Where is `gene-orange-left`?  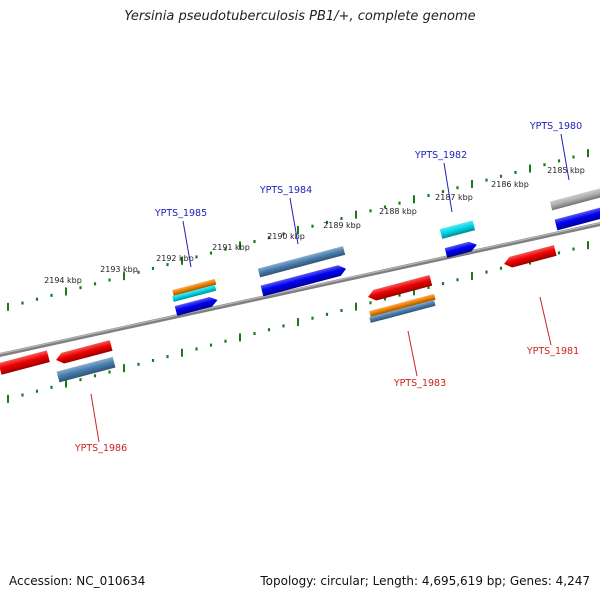
gene-orange-left is located at coordinates (194, 287).